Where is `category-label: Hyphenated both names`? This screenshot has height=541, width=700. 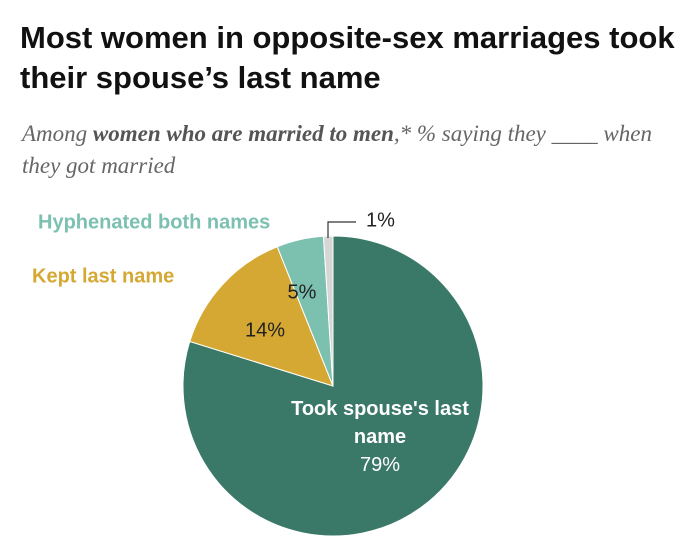 category-label: Hyphenated both names is located at coordinates (154, 222).